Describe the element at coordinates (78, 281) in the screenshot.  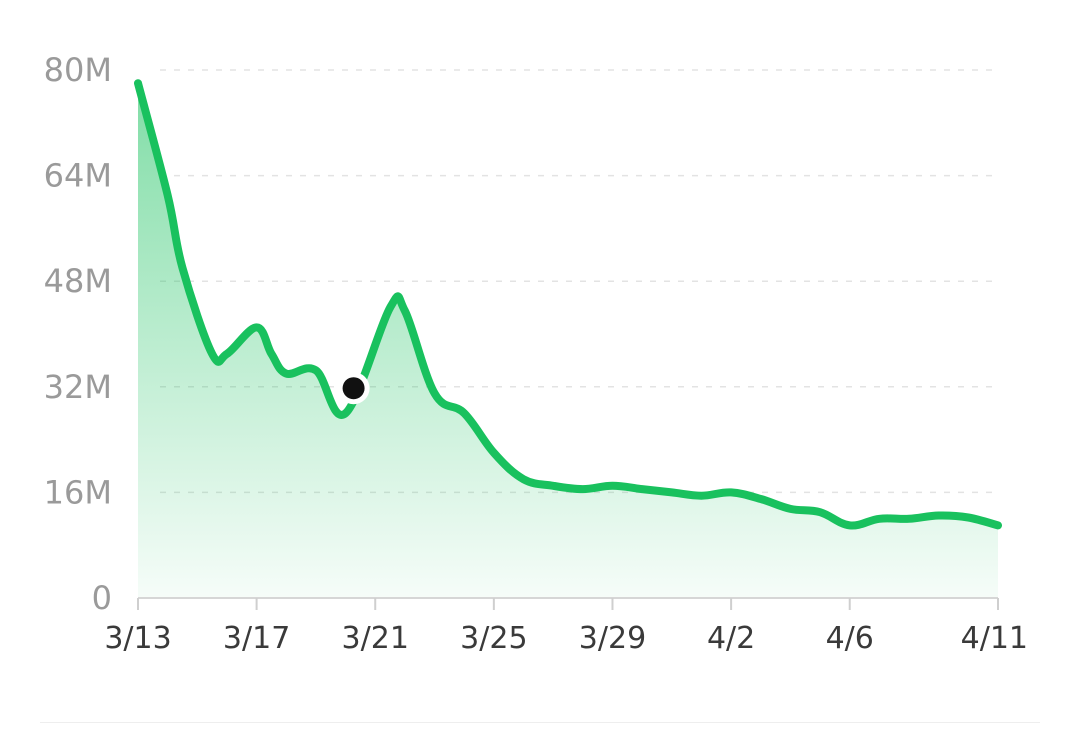
I see `y-tick-label: 48M` at that location.